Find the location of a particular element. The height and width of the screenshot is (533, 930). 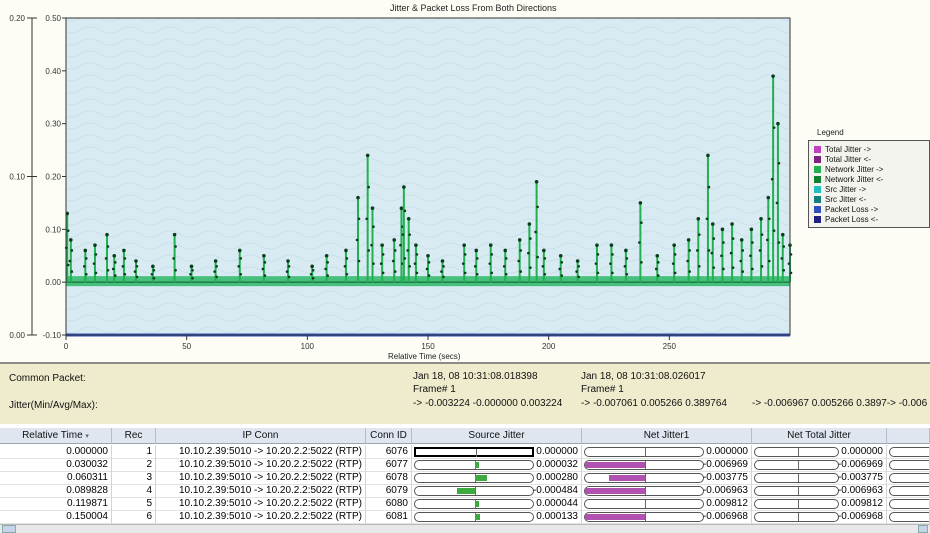

cell-relative-time: 0.089828 is located at coordinates (56, 491).